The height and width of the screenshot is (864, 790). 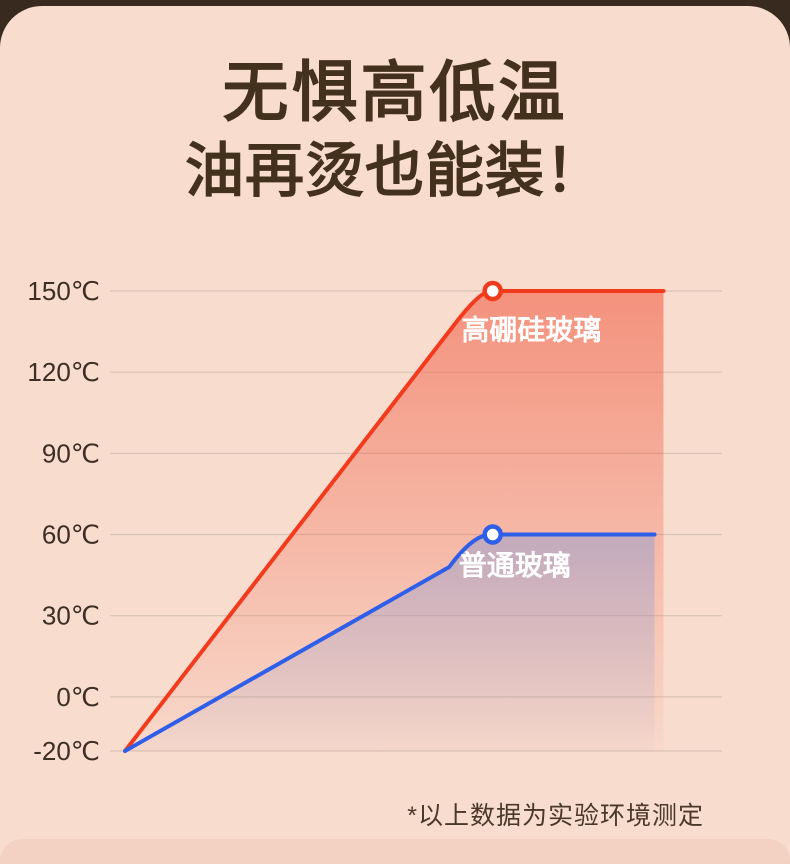 What do you see at coordinates (395, 851) in the screenshot?
I see `next-section-edge` at bounding box center [395, 851].